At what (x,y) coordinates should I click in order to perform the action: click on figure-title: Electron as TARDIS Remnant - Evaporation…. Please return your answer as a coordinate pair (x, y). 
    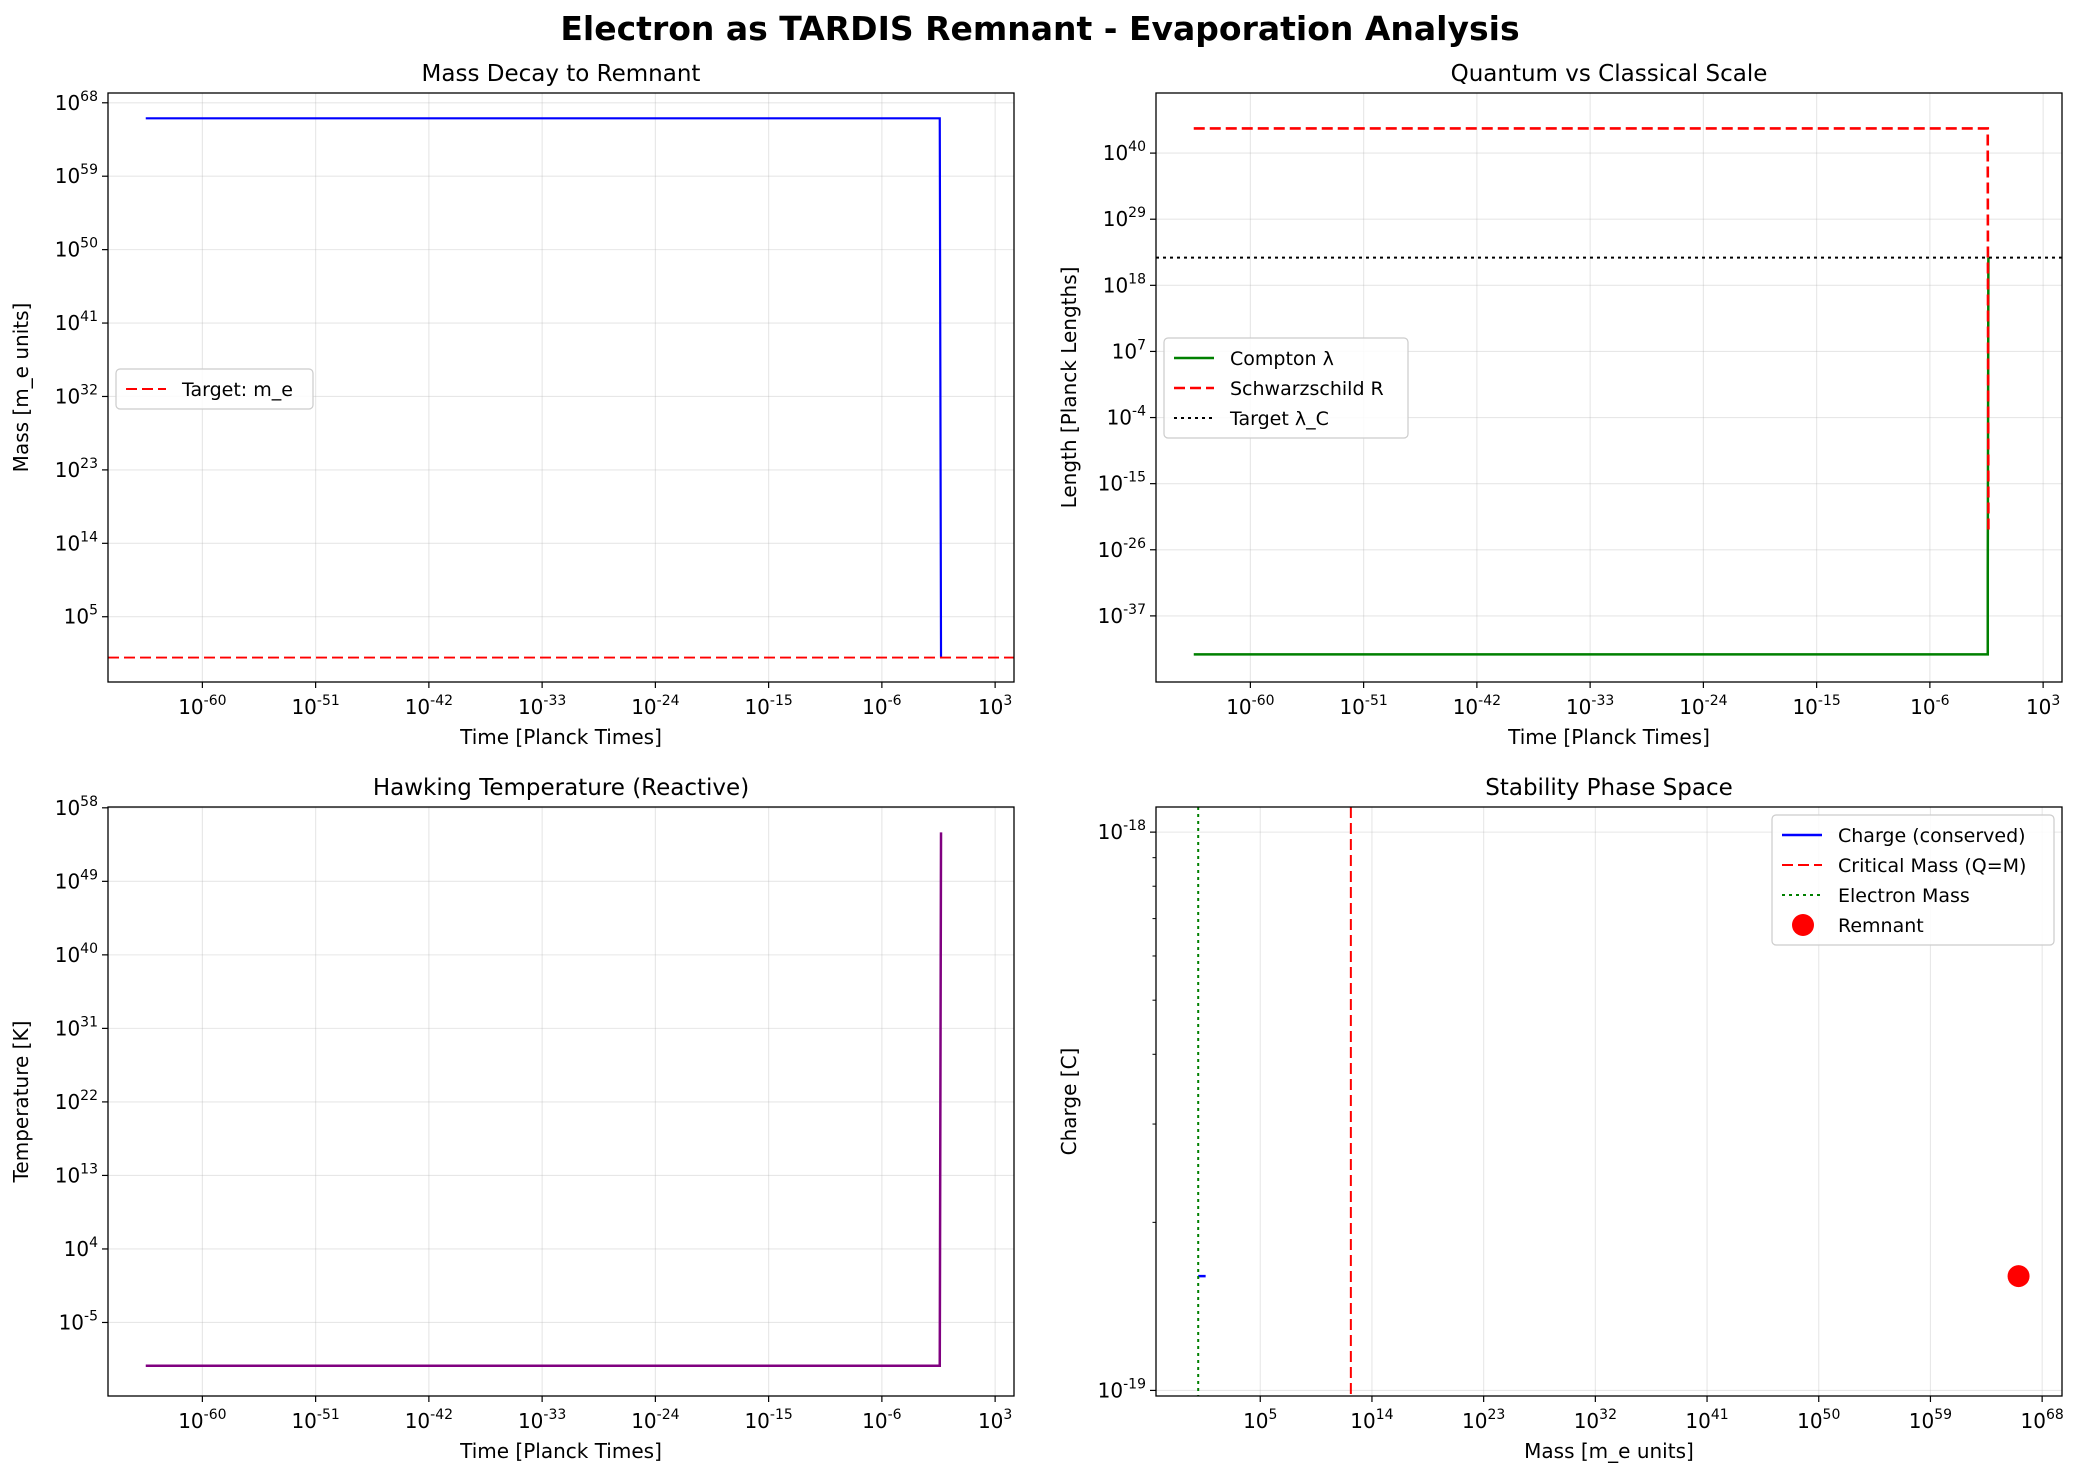
    Looking at the image, I should click on (1039, 28).